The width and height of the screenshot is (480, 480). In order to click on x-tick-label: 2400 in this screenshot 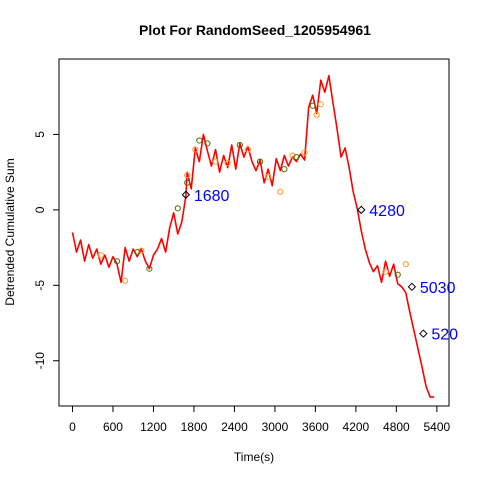, I will do `click(234, 427)`.